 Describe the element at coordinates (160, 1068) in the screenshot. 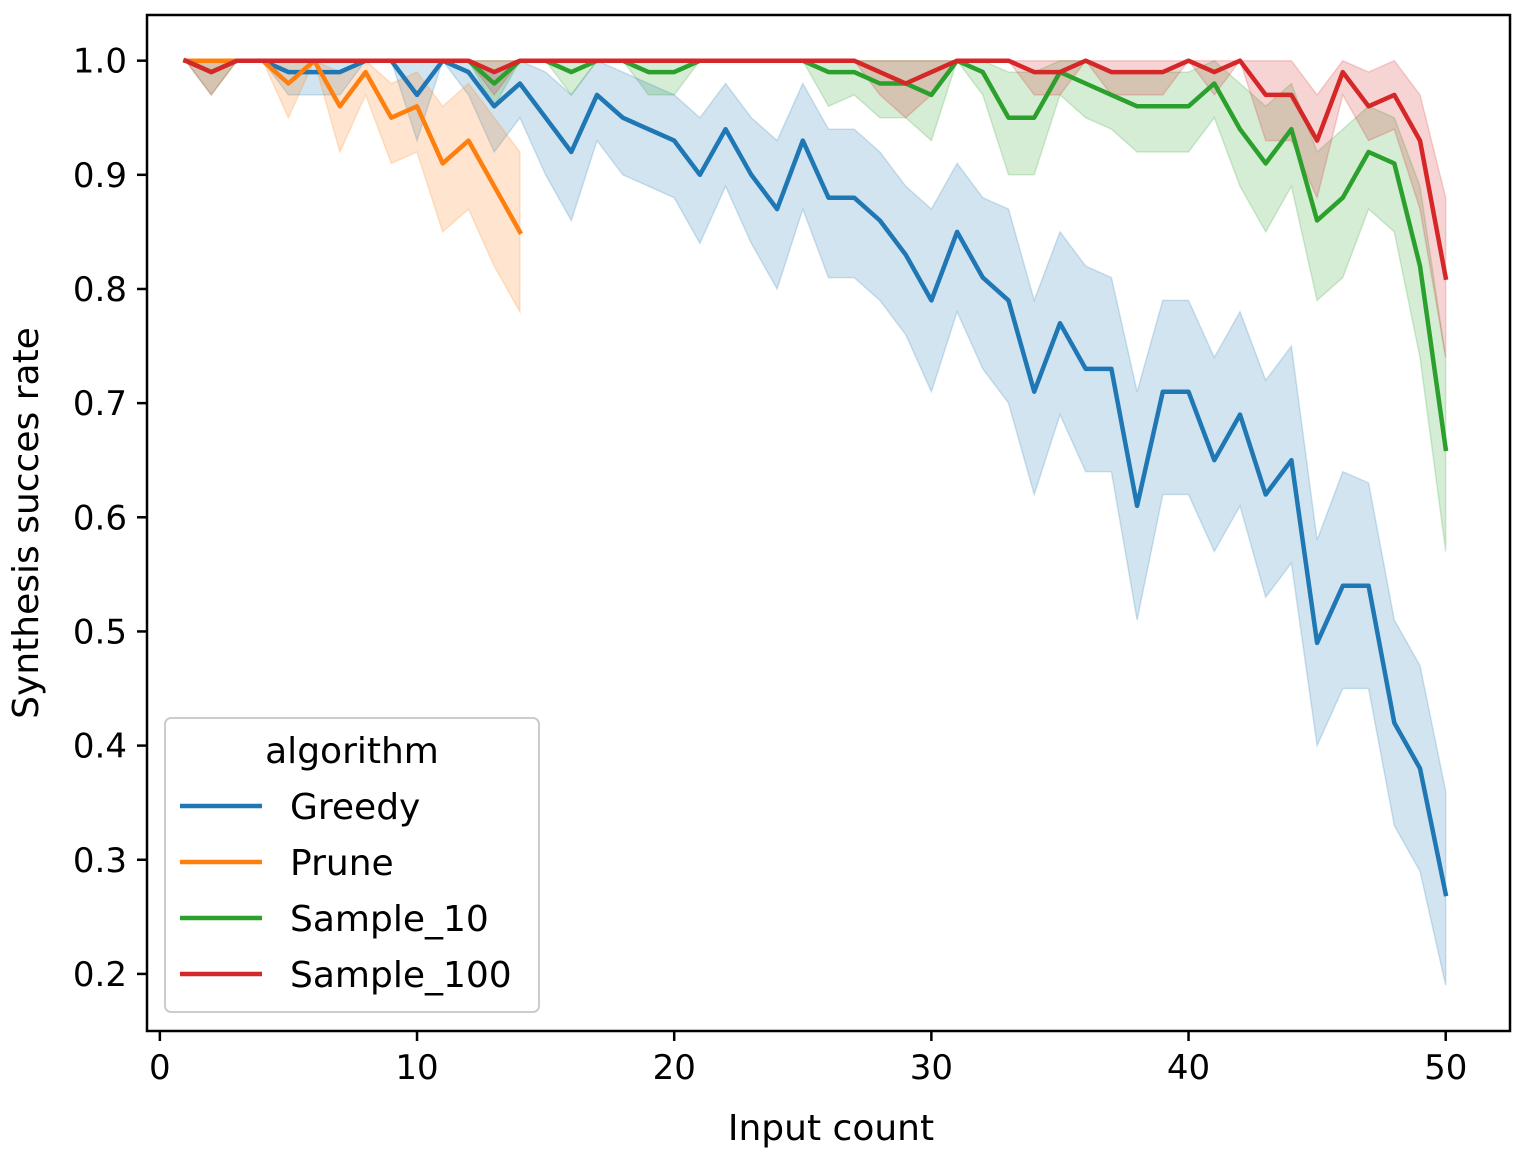

I see `x-tick-label: 0` at that location.